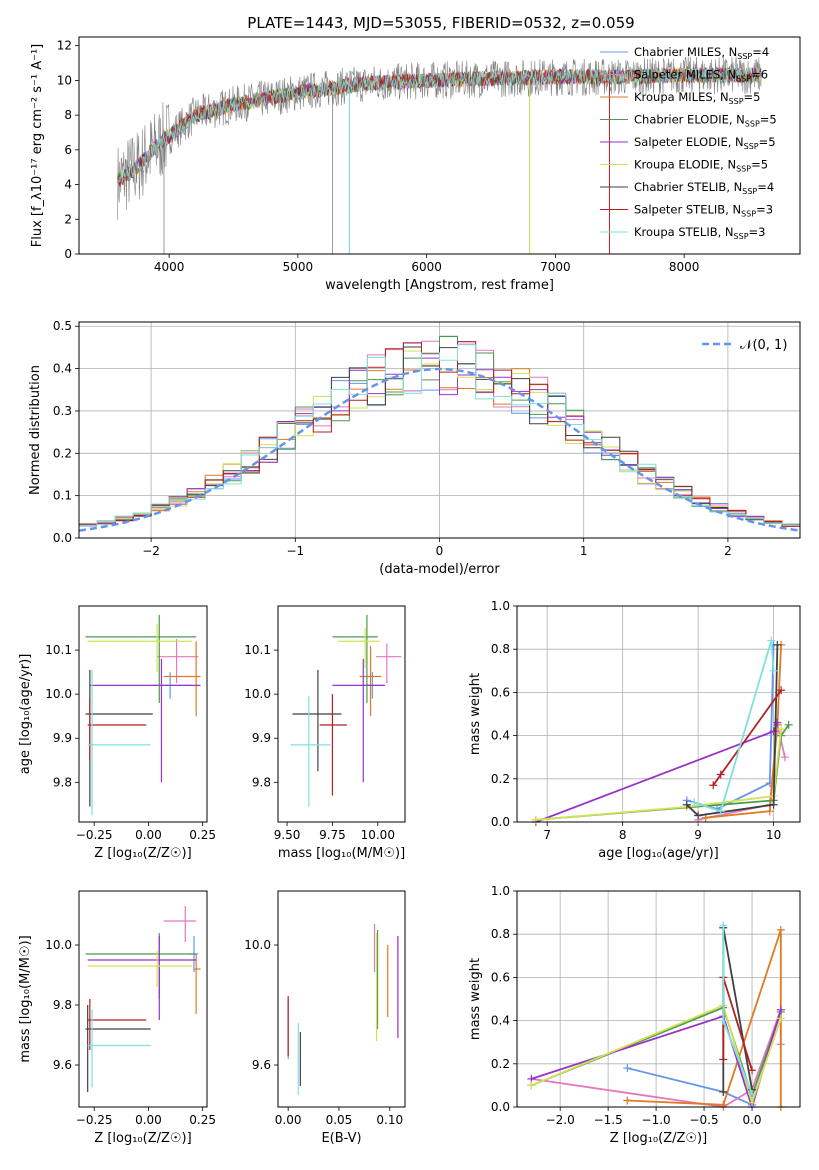 This screenshot has width=819, height=1170. Describe the element at coordinates (656, 1120) in the screenshot. I see `x-tick-label: −1.0` at that location.